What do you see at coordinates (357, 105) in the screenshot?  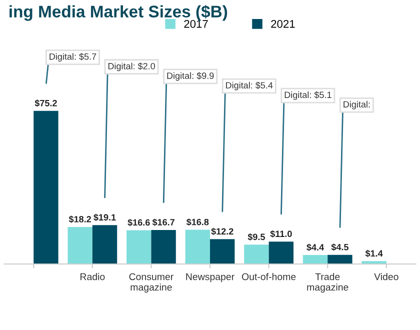 I see `text: Digital:` at bounding box center [357, 105].